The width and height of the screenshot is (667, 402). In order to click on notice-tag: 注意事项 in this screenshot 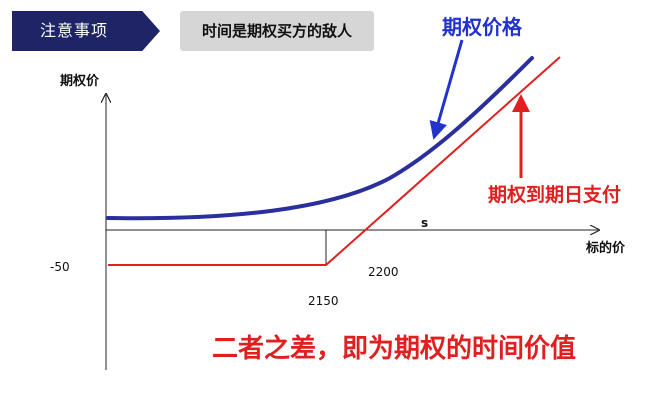, I will do `click(86, 31)`.